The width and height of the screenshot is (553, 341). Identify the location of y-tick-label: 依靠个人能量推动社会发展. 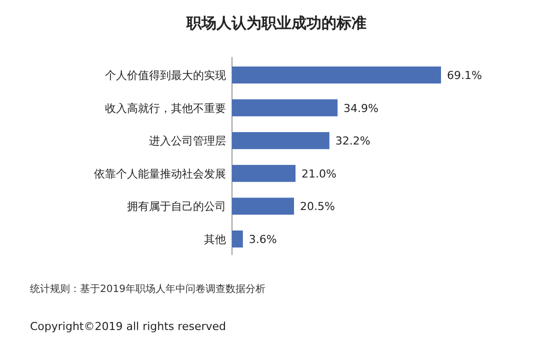
(160, 173).